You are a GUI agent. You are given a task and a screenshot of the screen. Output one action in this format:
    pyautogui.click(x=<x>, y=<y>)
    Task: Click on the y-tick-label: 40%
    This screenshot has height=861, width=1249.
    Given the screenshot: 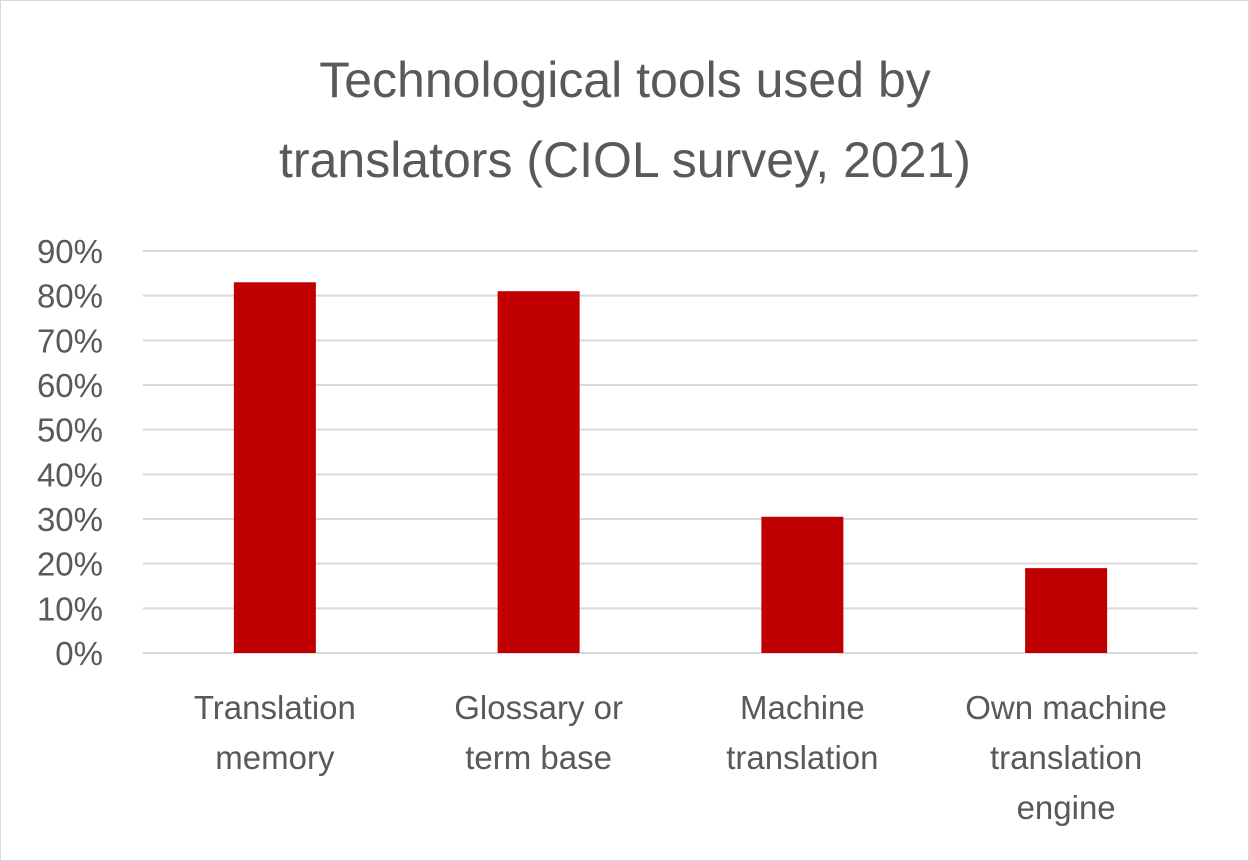 What is the action you would take?
    pyautogui.click(x=70, y=474)
    